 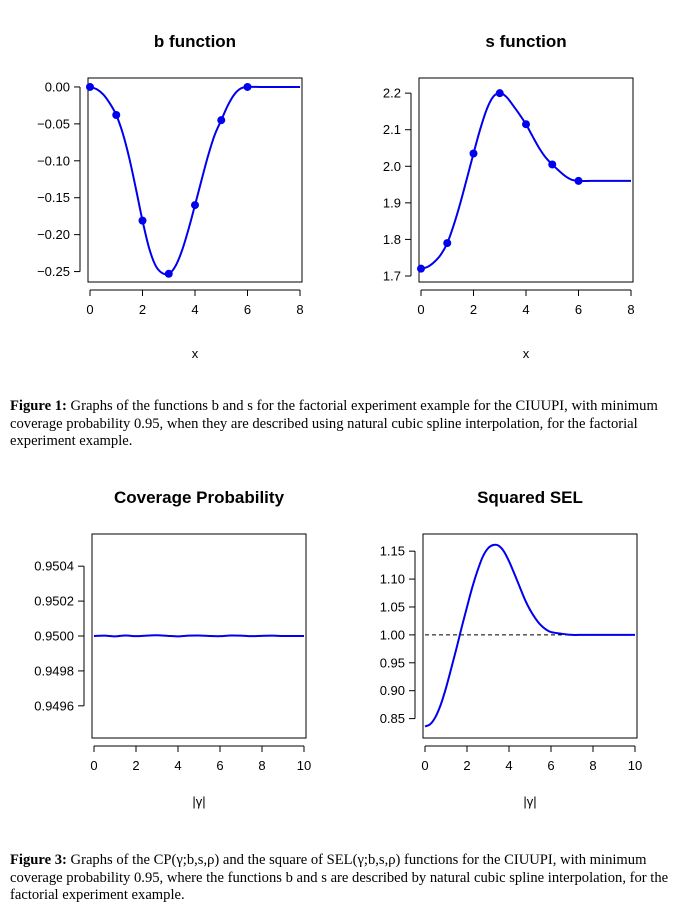 I want to click on s-function-panel: s function 1.7 1.8 1.9 2.0 2.1 2.2 0 2 4 6 8 x, so click(x=509, y=196).